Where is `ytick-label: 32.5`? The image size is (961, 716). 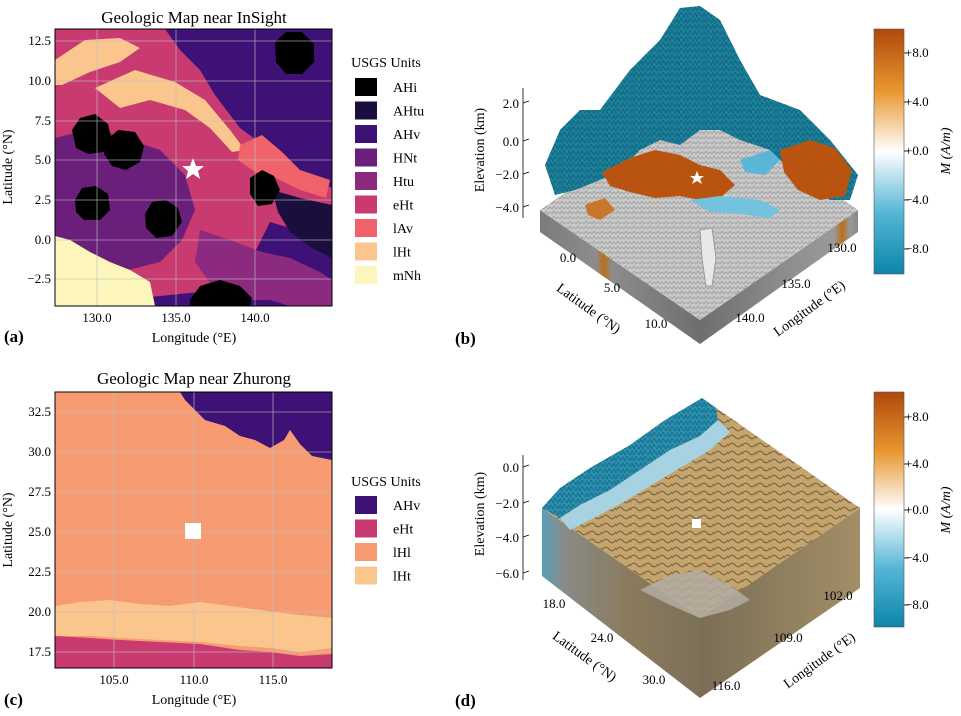 ytick-label: 32.5 is located at coordinates (39, 411).